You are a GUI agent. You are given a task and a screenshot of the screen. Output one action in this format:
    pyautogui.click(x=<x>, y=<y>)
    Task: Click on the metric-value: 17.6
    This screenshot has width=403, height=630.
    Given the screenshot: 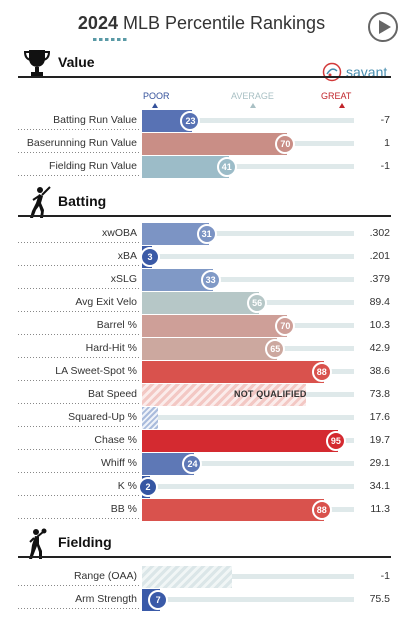 What is the action you would take?
    pyautogui.click(x=379, y=417)
    